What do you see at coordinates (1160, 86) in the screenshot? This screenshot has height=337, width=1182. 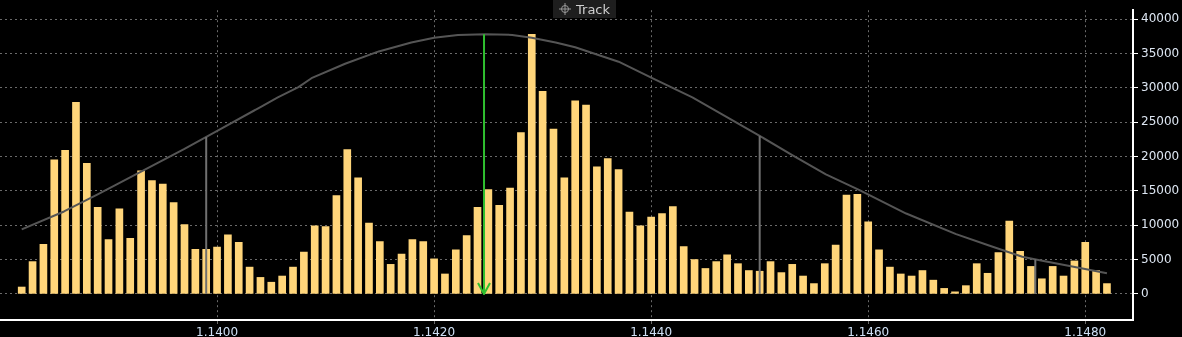 I see `y-tick-label: 30000` at bounding box center [1160, 86].